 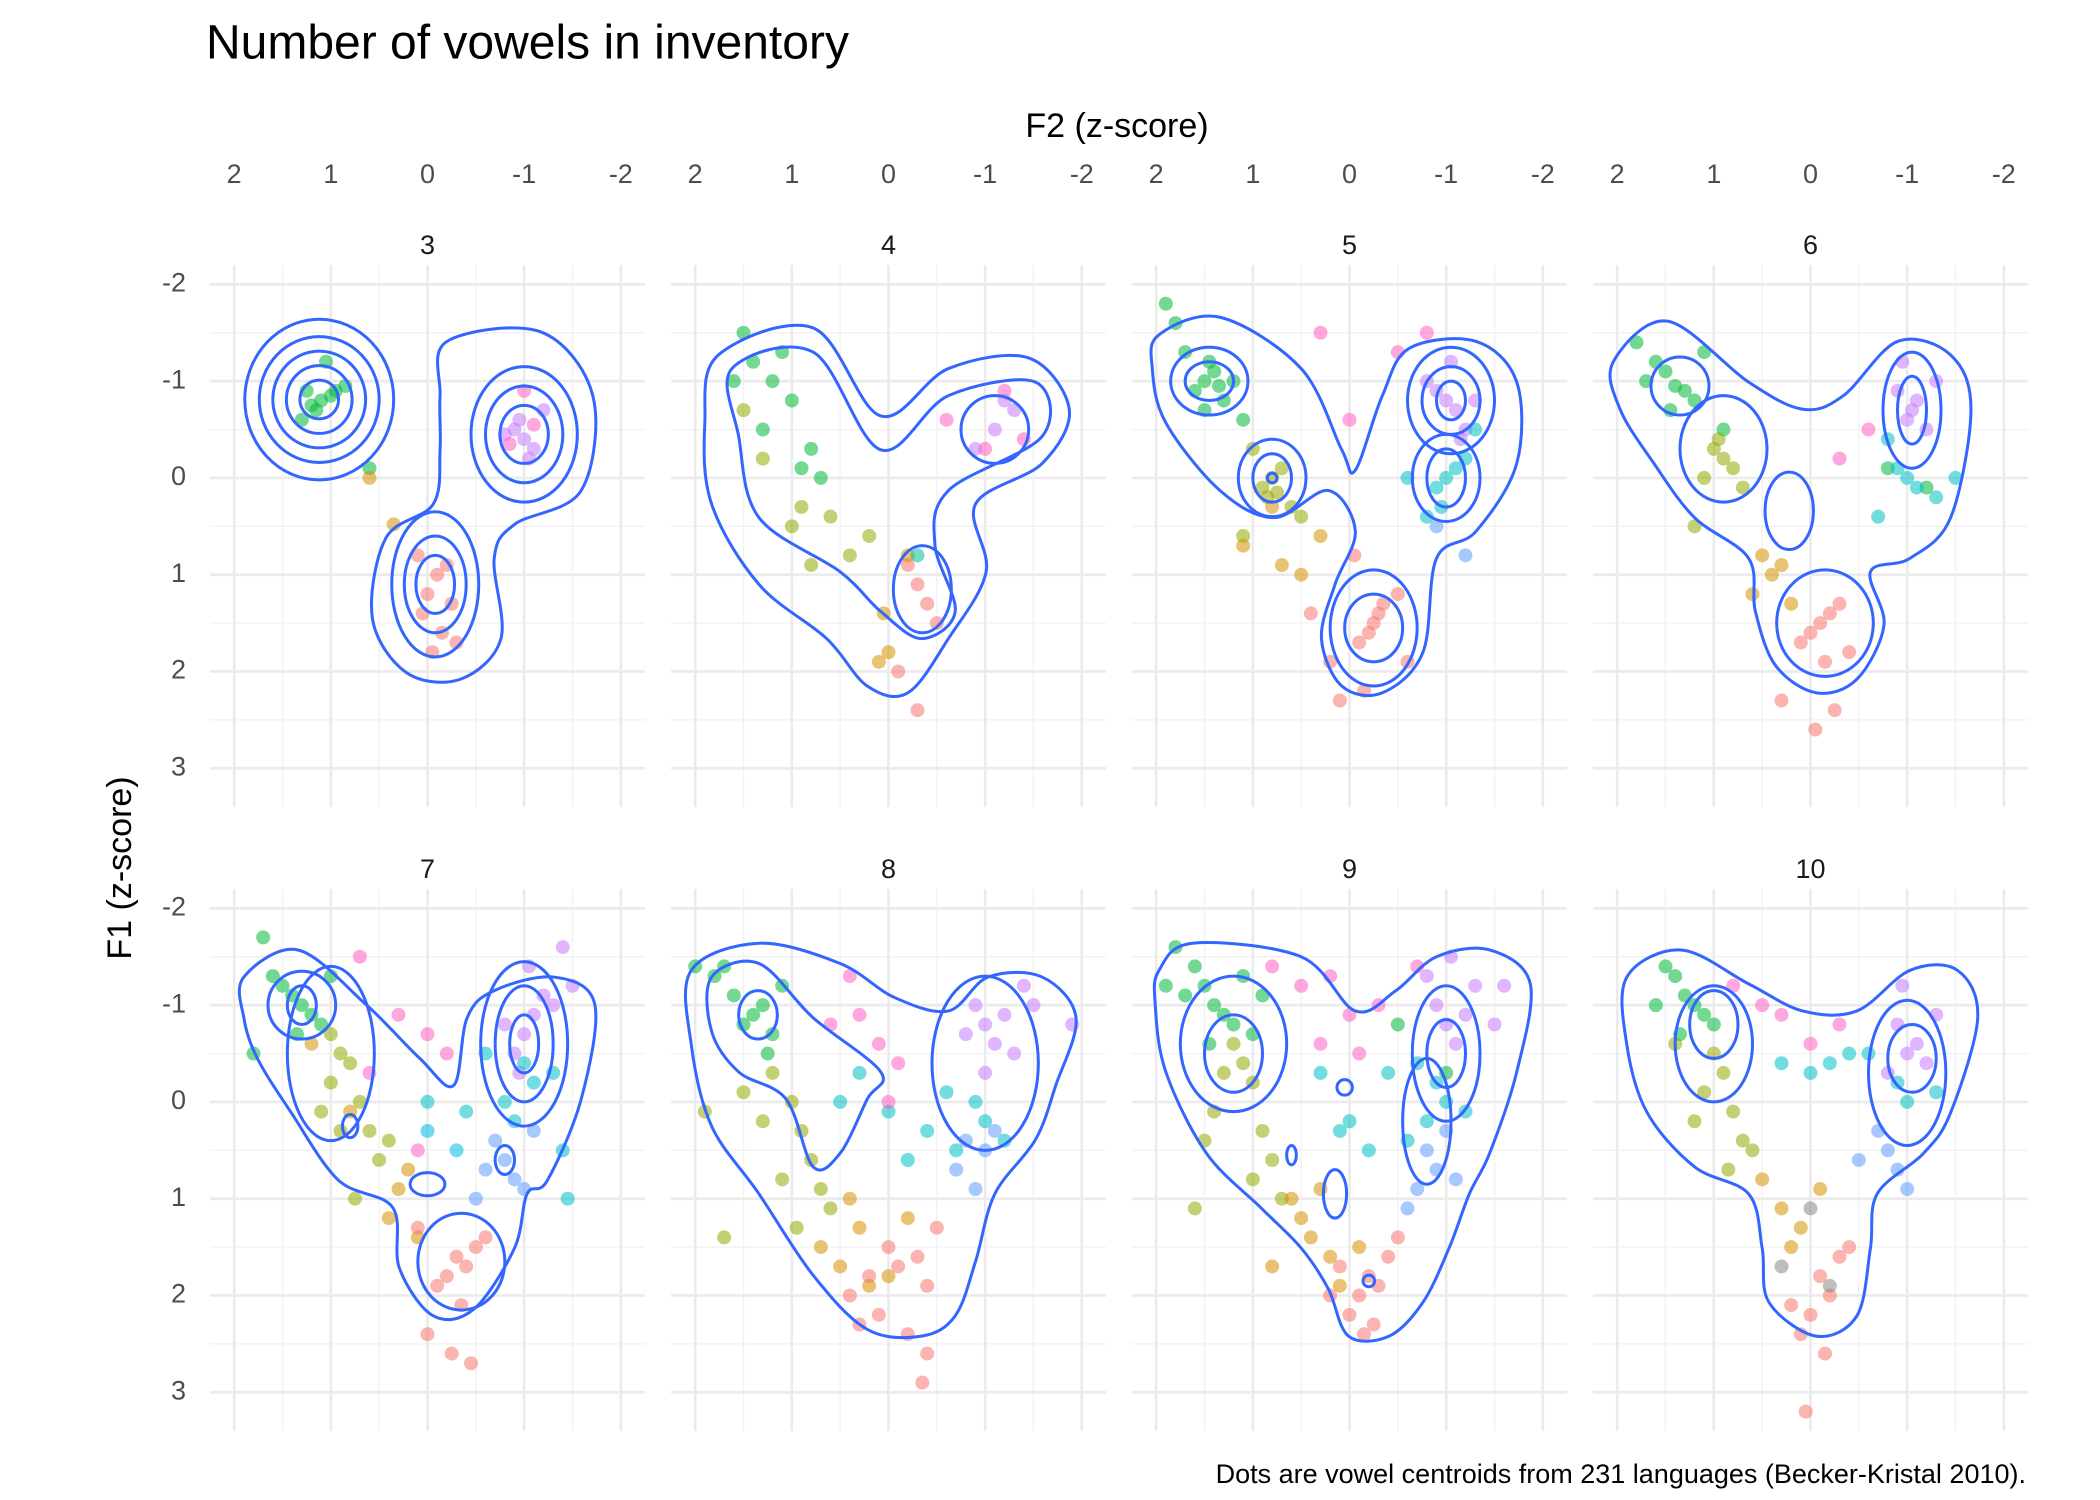 What do you see at coordinates (1543, 174) in the screenshot?
I see `x-tick-label: -2` at bounding box center [1543, 174].